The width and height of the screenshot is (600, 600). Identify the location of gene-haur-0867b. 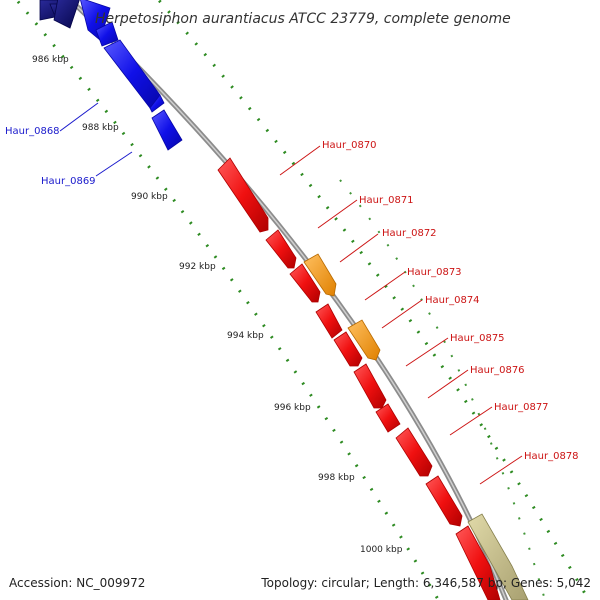
(66, 14).